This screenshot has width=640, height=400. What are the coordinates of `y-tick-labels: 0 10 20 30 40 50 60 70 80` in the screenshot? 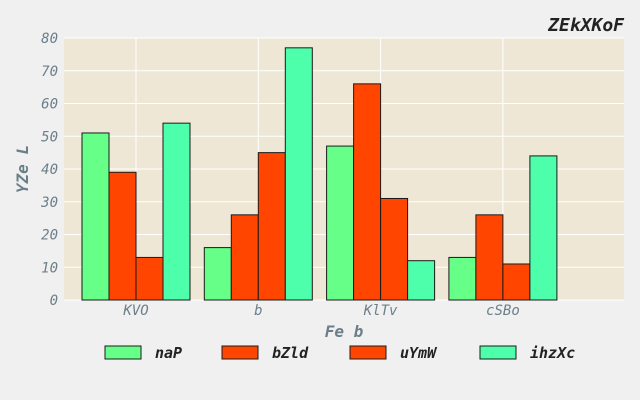 It's located at (49, 170).